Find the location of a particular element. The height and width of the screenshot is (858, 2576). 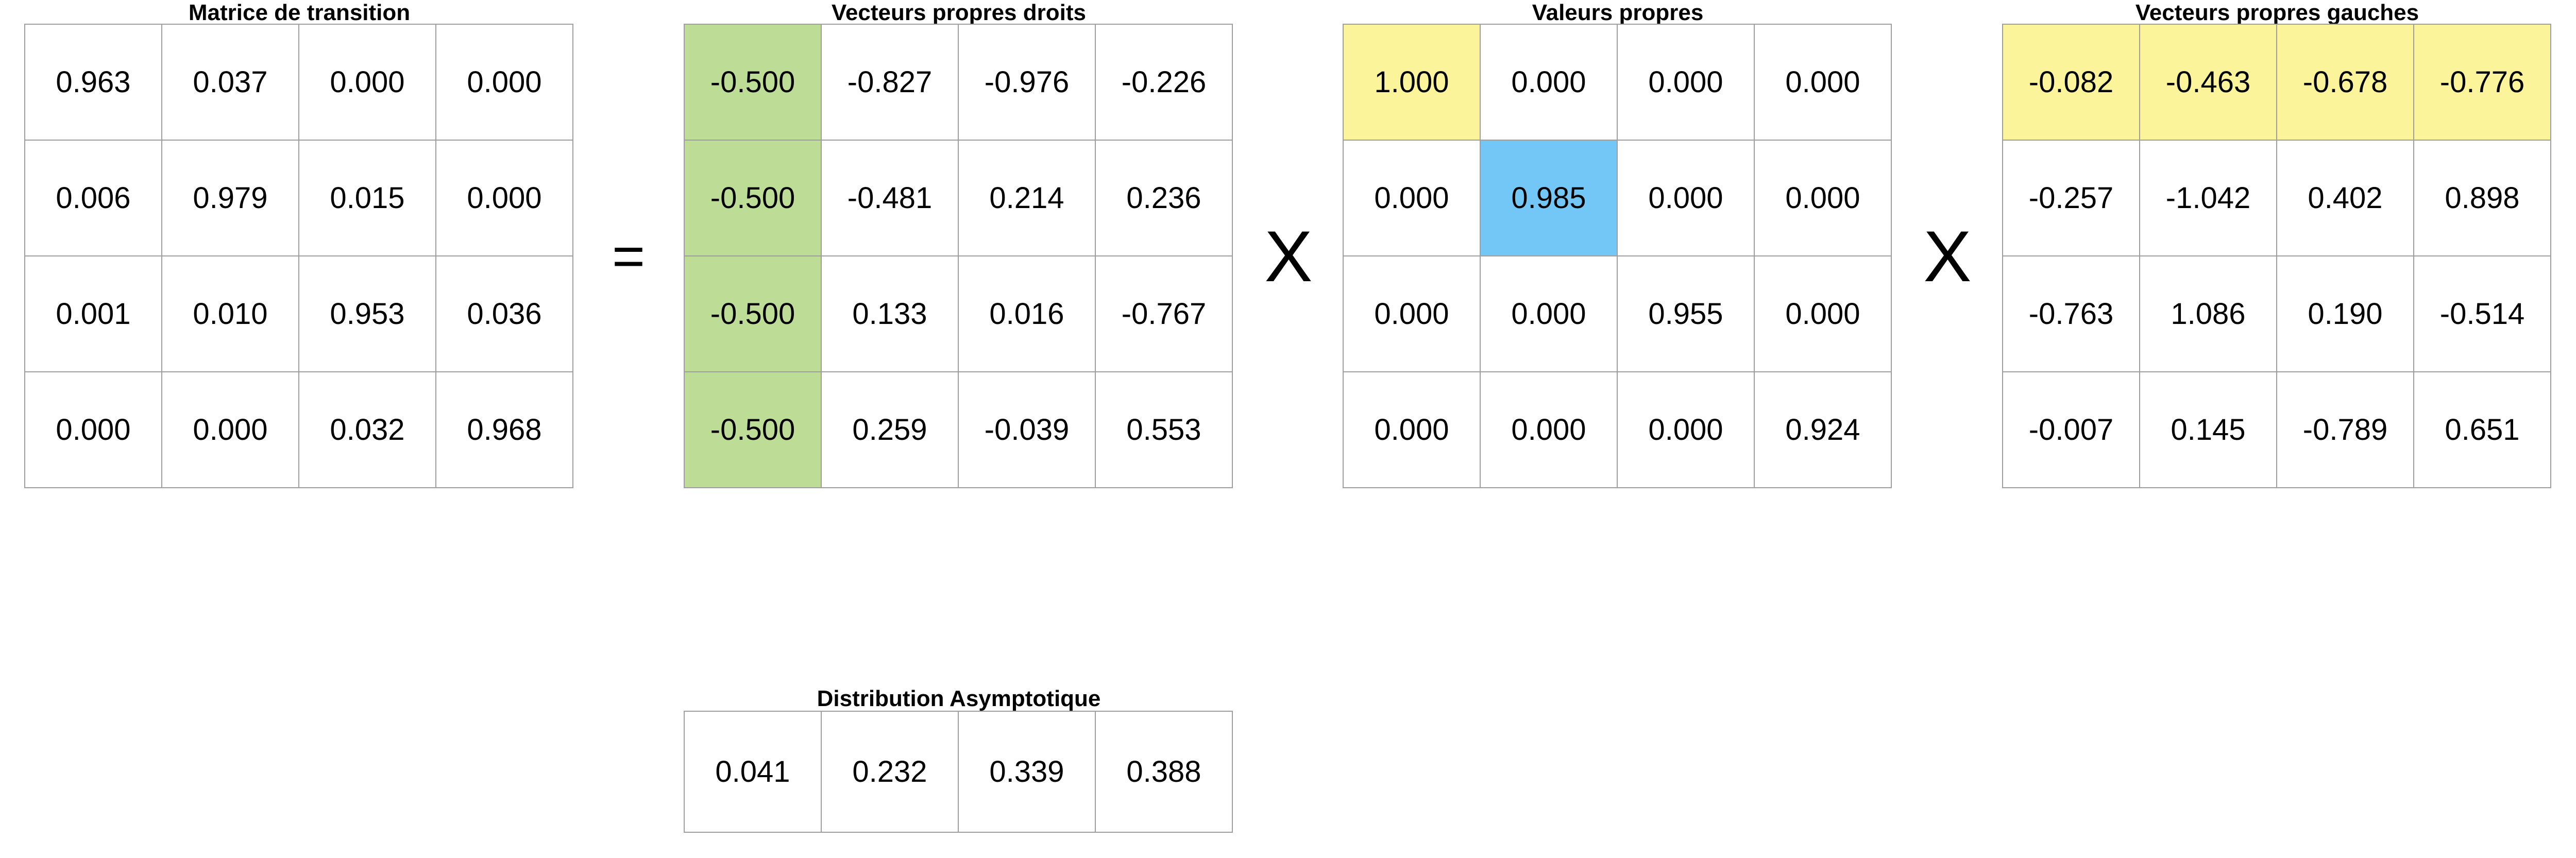

matrix-row: -0.500 -0.827 -0.976 -0.226 is located at coordinates (958, 83).